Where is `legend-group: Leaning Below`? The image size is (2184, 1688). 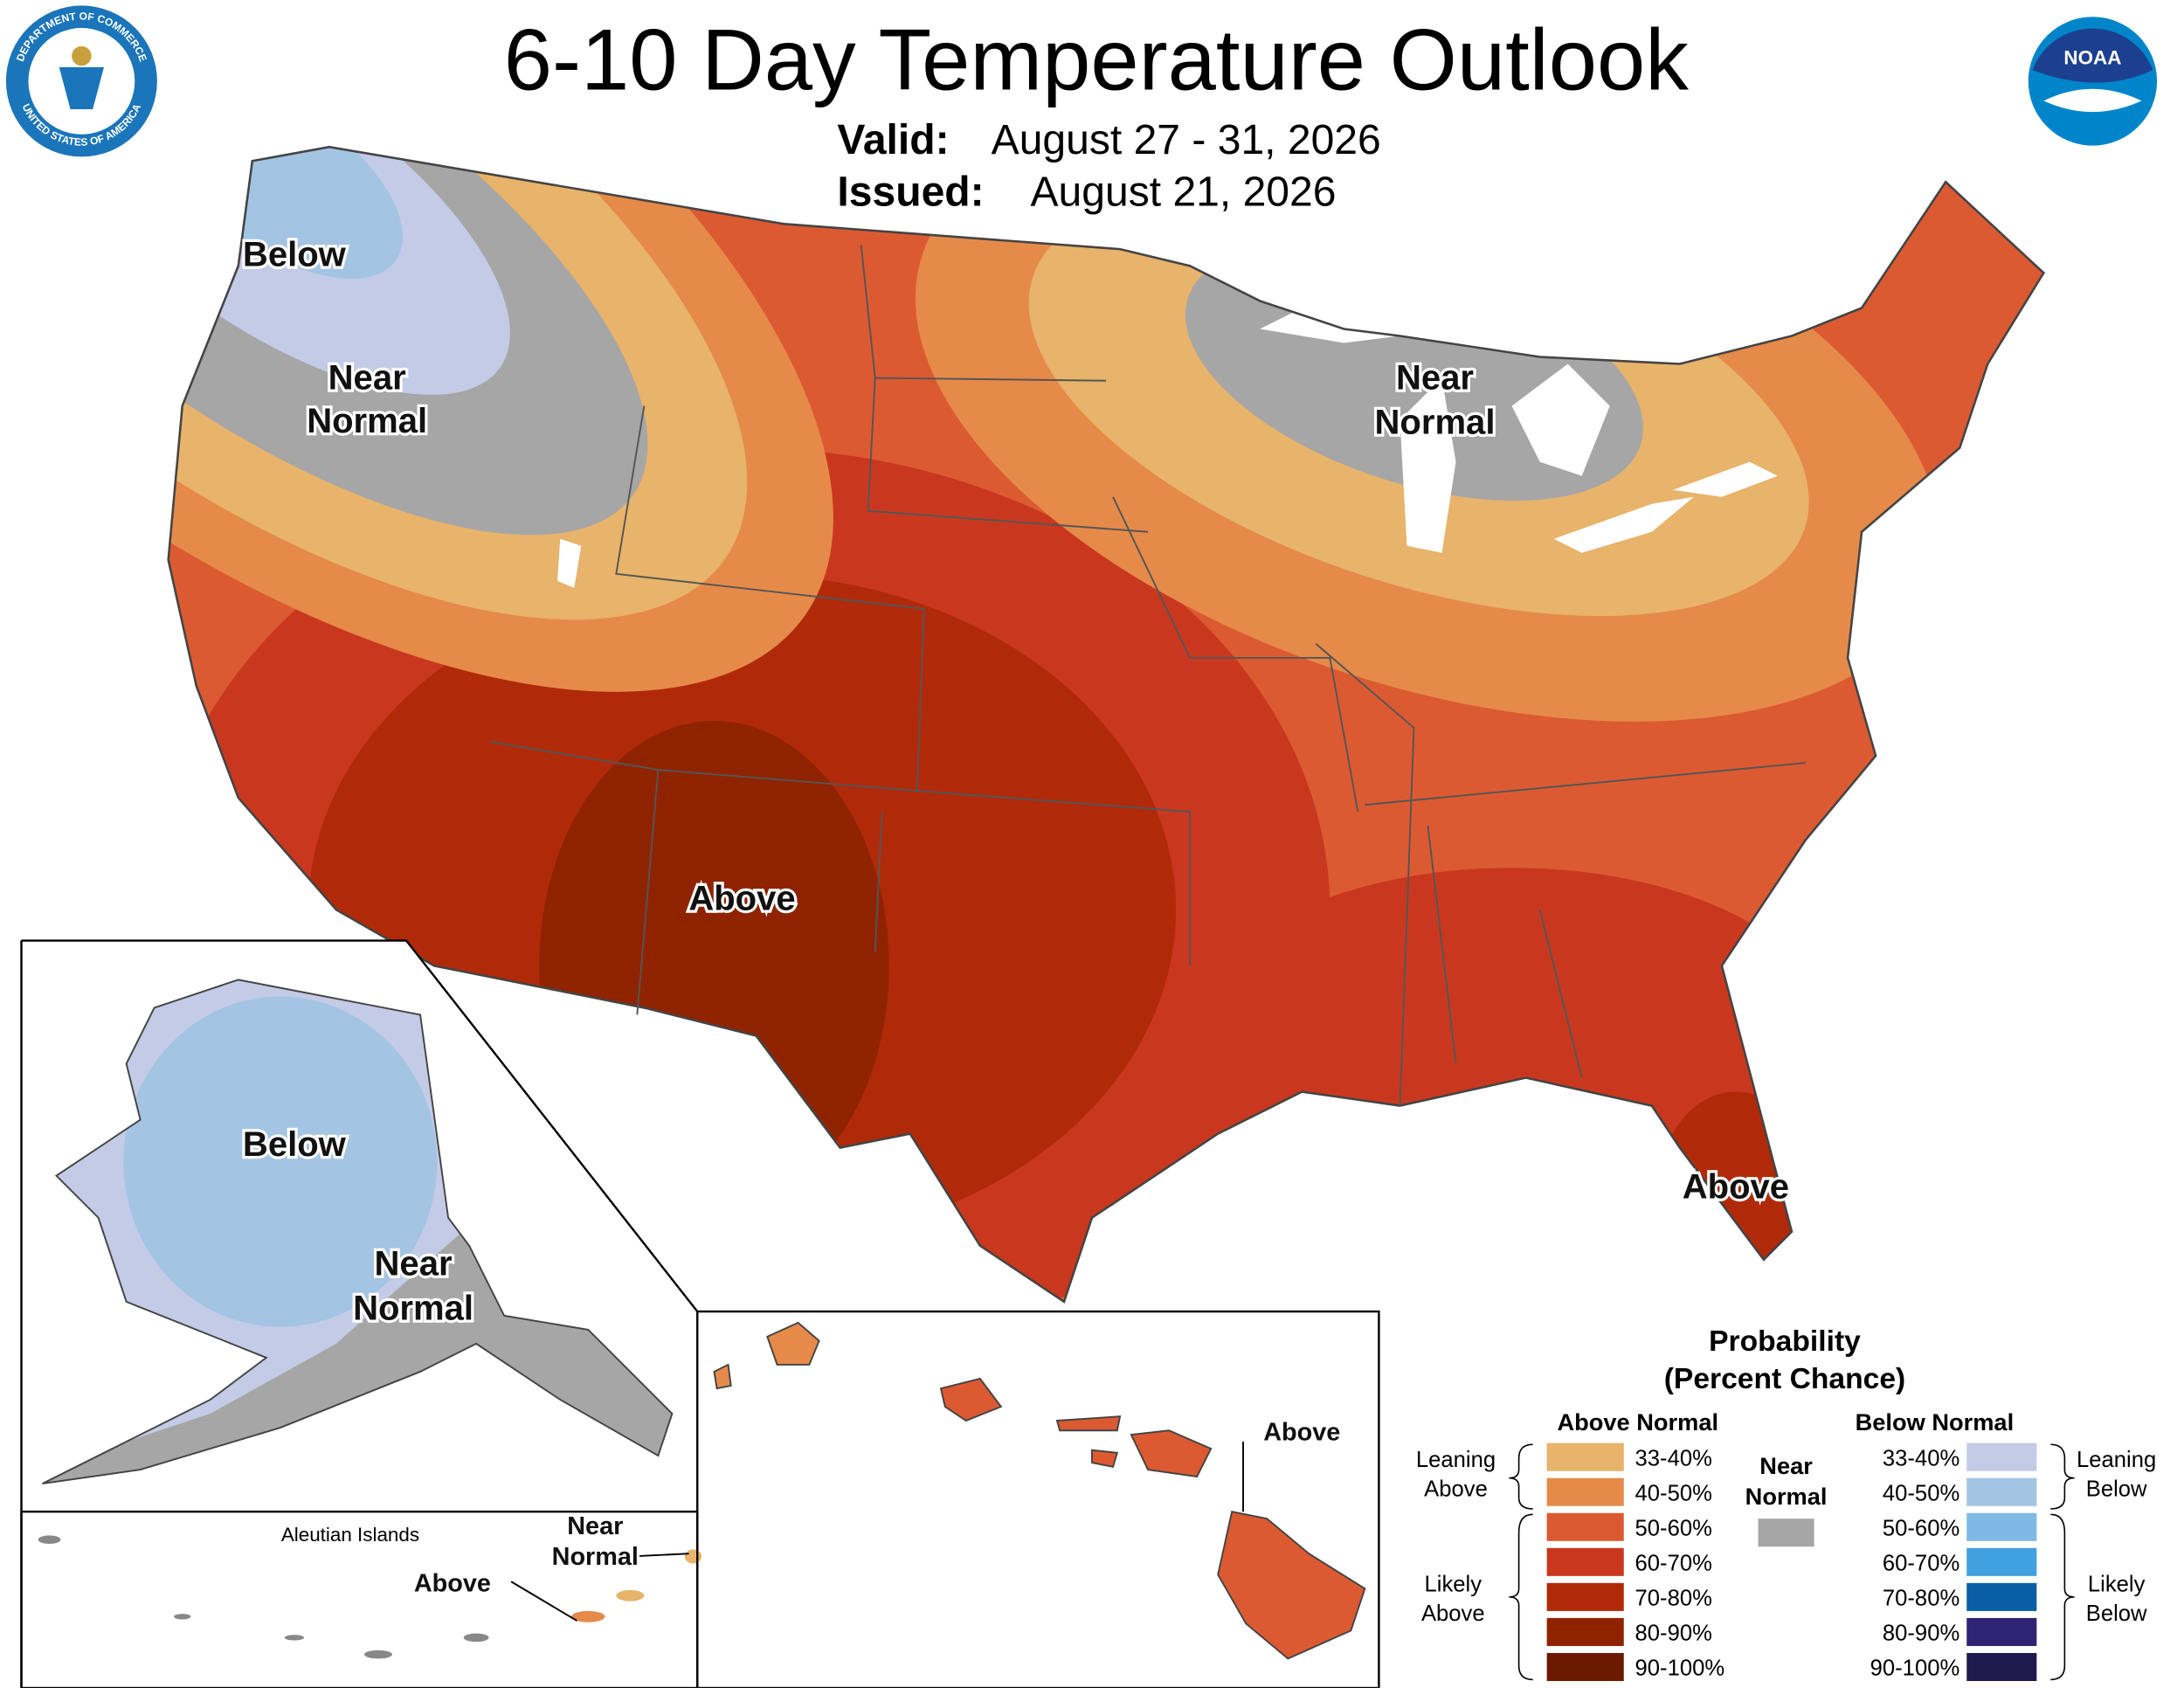 legend-group: Leaning Below is located at coordinates (2116, 1475).